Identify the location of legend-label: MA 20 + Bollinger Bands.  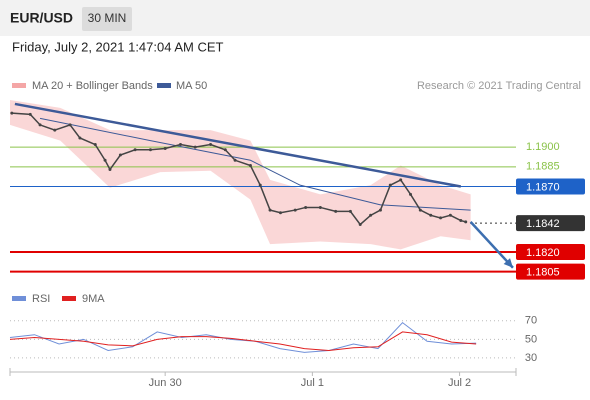
(92, 86).